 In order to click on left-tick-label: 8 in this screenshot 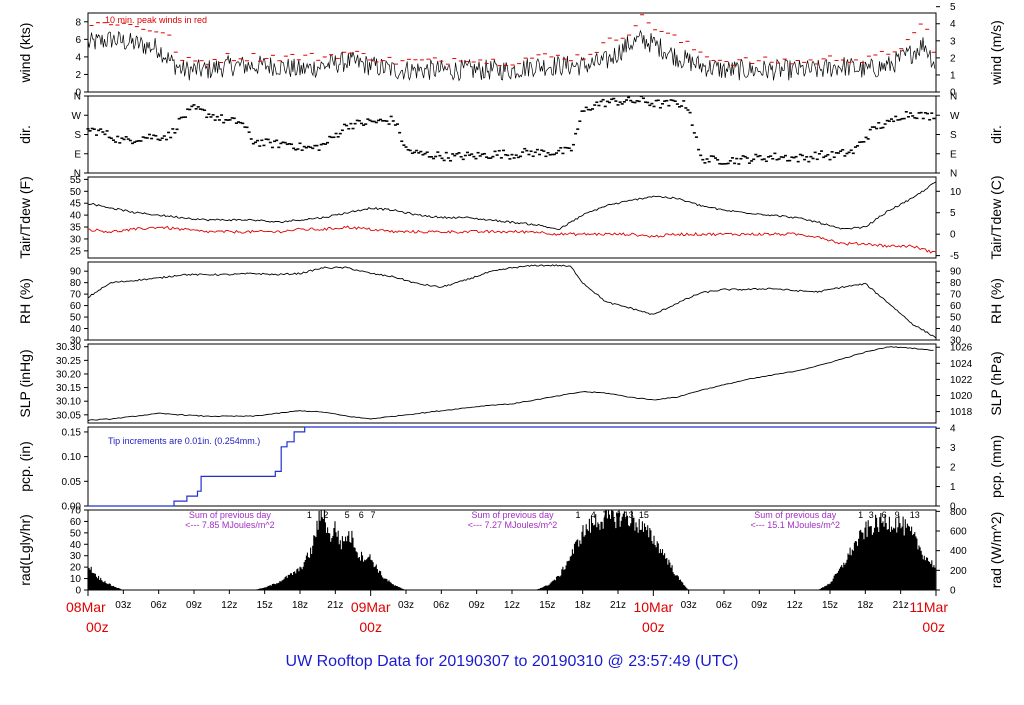, I will do `click(78, 22)`.